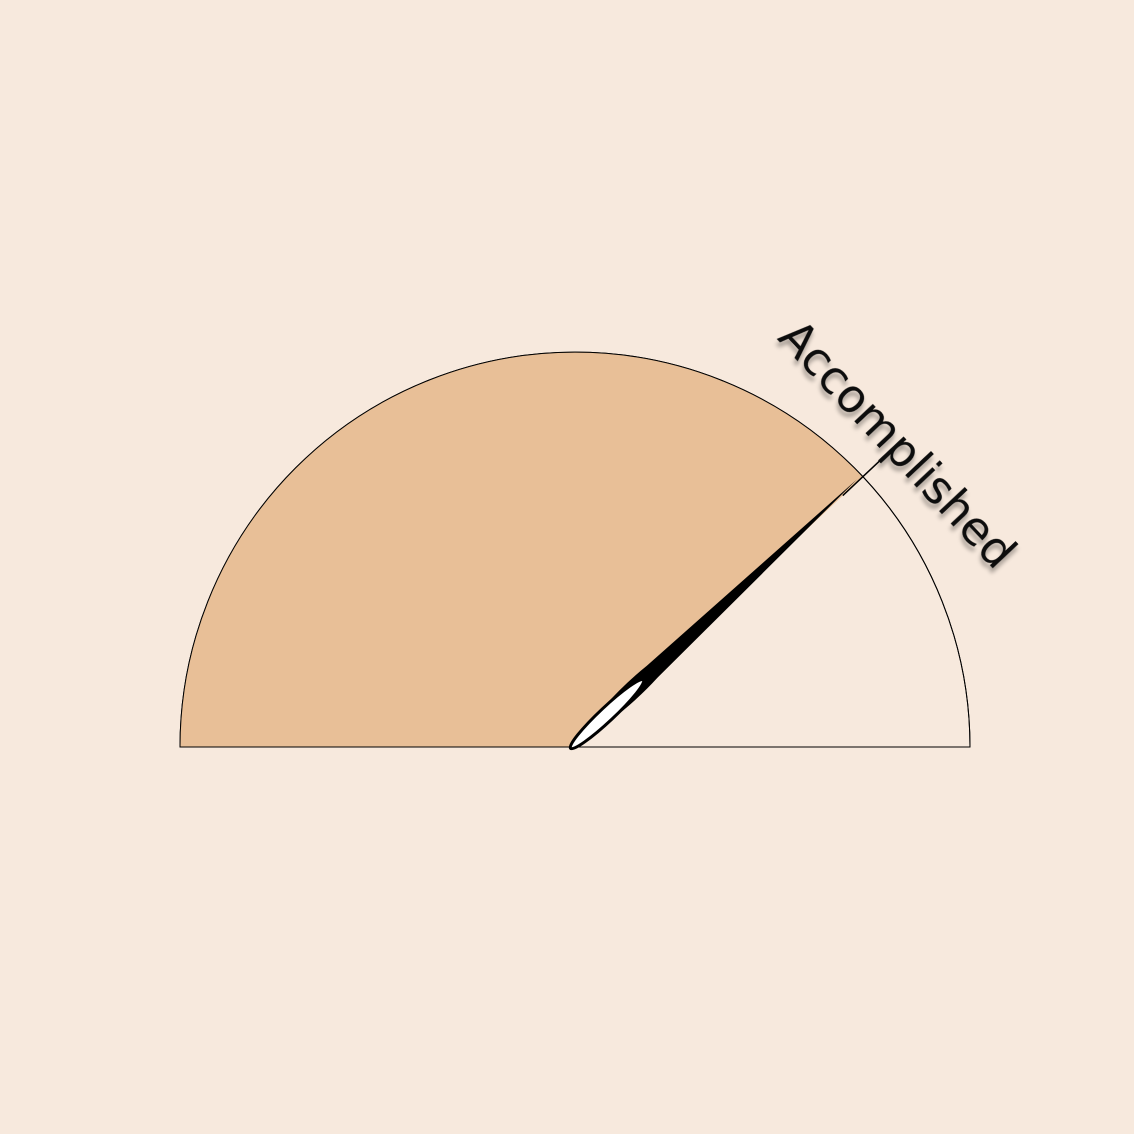  I want to click on needle-eye, so click(607, 714).